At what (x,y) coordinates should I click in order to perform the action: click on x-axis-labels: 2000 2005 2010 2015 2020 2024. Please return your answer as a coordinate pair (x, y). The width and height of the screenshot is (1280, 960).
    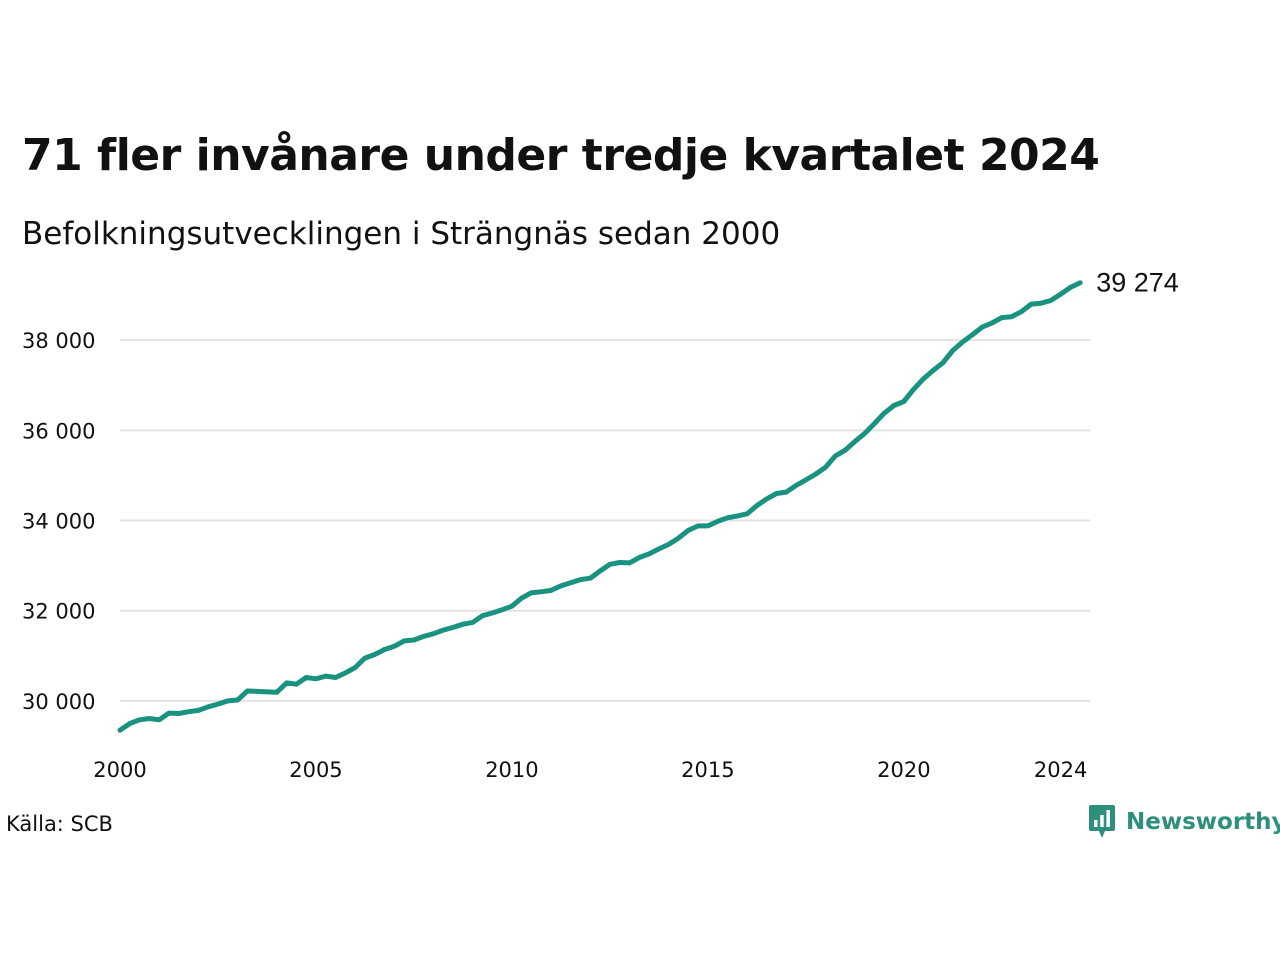
    Looking at the image, I should click on (590, 770).